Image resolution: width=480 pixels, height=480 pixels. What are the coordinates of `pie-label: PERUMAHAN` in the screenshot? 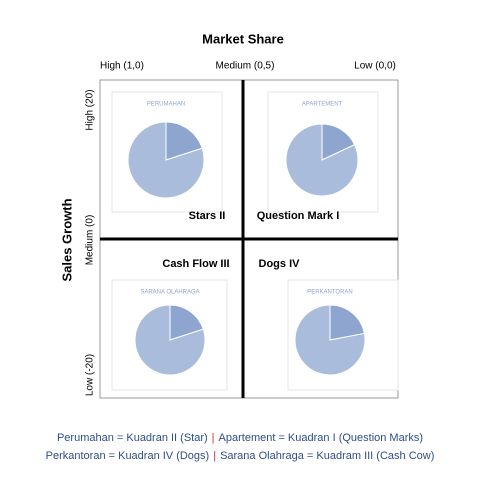 It's located at (166, 105).